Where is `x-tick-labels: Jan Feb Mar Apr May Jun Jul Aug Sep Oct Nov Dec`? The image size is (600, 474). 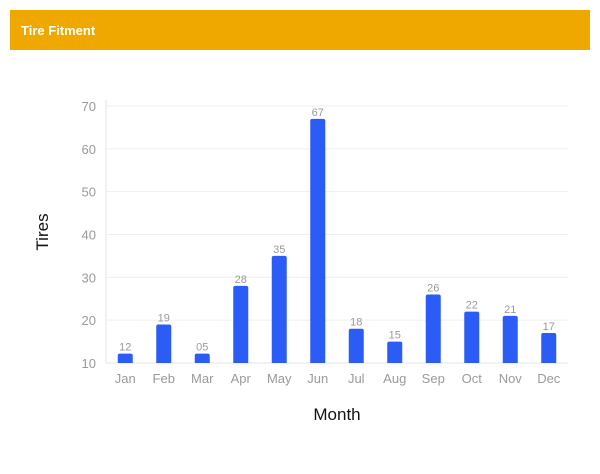 x-tick-labels: Jan Feb Mar Apr May Jun Jul Aug Sep Oct Nov Dec is located at coordinates (338, 378).